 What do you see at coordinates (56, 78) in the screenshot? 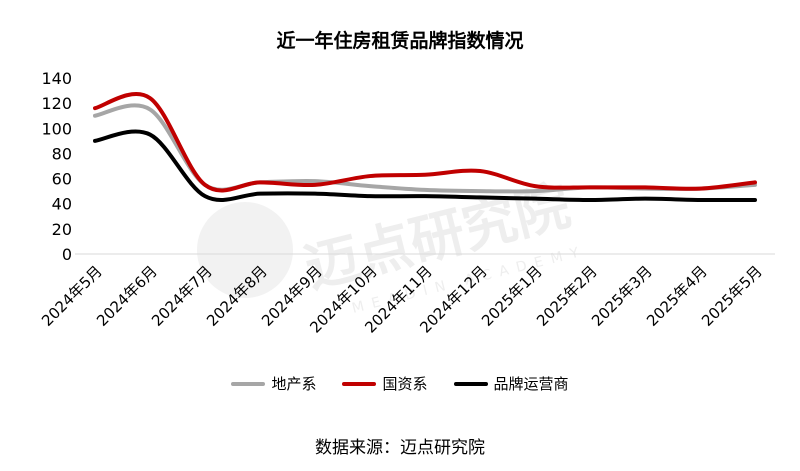
I see `y-tick-label: 140` at bounding box center [56, 78].